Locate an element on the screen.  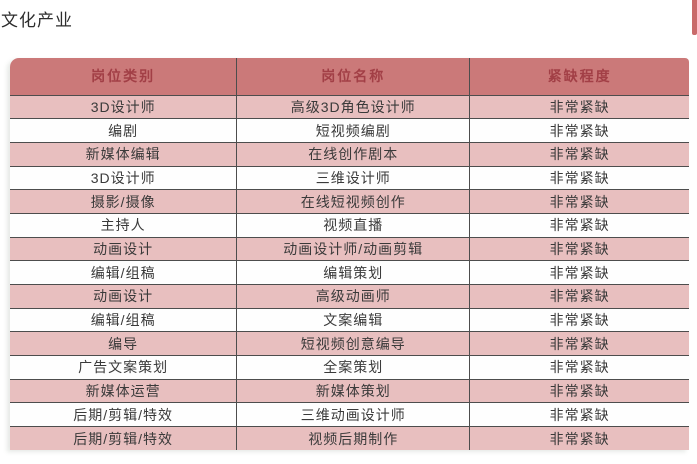
job-name-cell: 高级3D角色设计师 is located at coordinates (353, 107).